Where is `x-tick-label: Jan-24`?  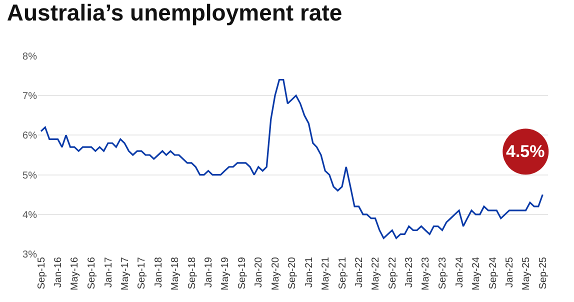 x-tick-label: Jan-24 is located at coordinates (460, 272).